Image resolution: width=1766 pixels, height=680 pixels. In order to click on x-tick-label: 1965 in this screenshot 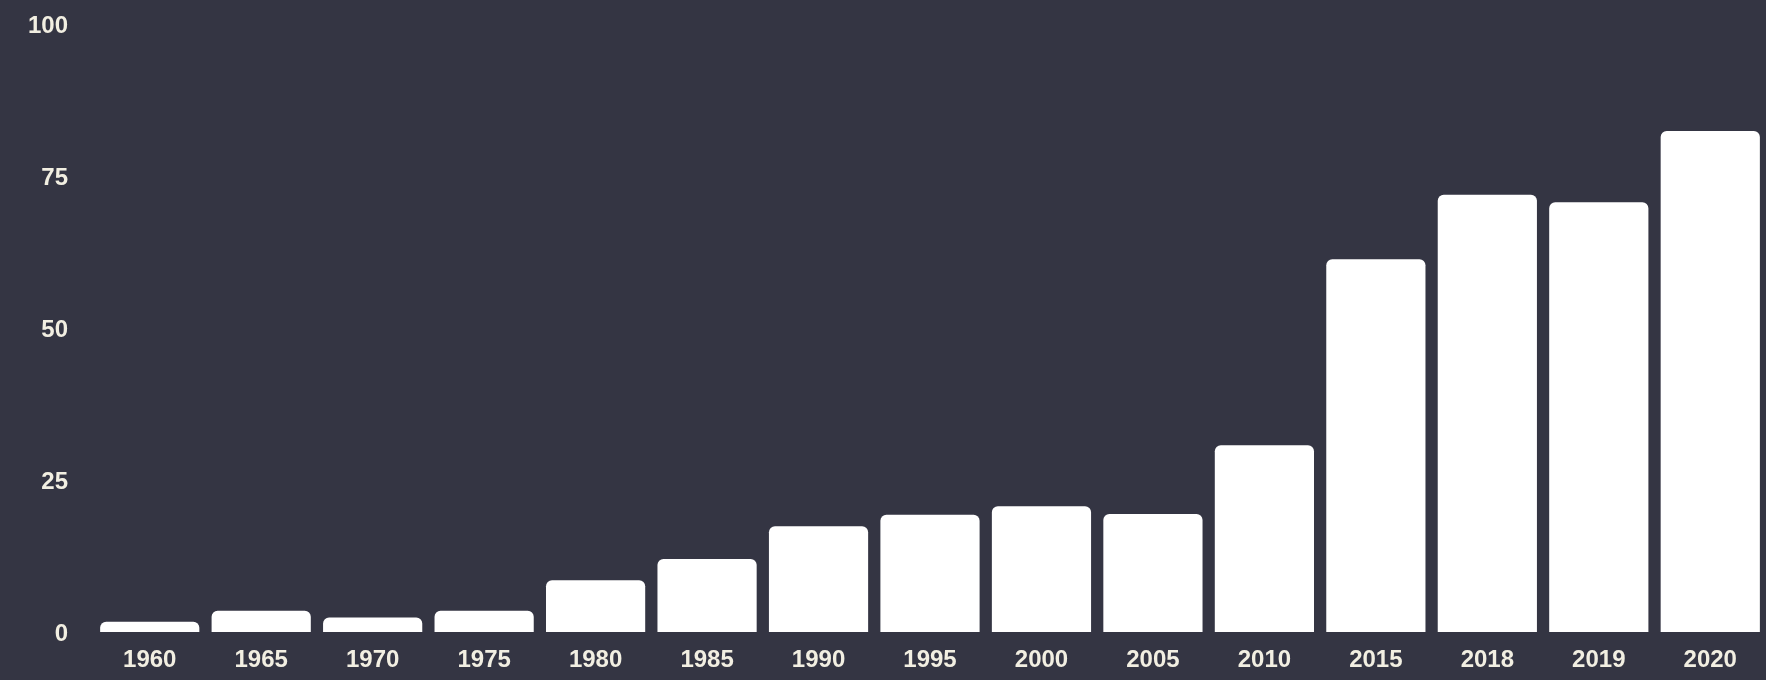, I will do `click(261, 658)`.